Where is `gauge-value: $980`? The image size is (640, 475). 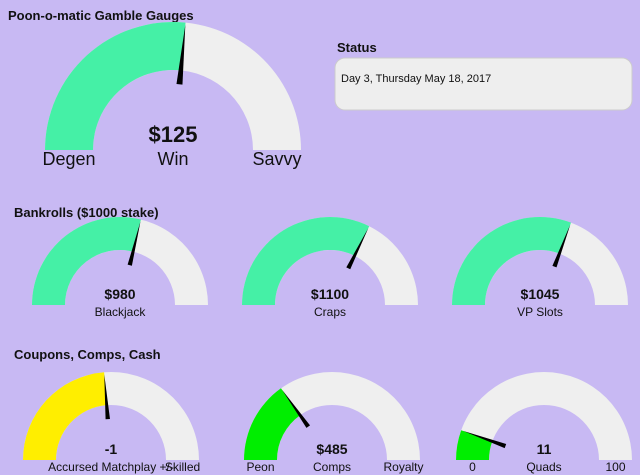
gauge-value: $980 is located at coordinates (119, 294).